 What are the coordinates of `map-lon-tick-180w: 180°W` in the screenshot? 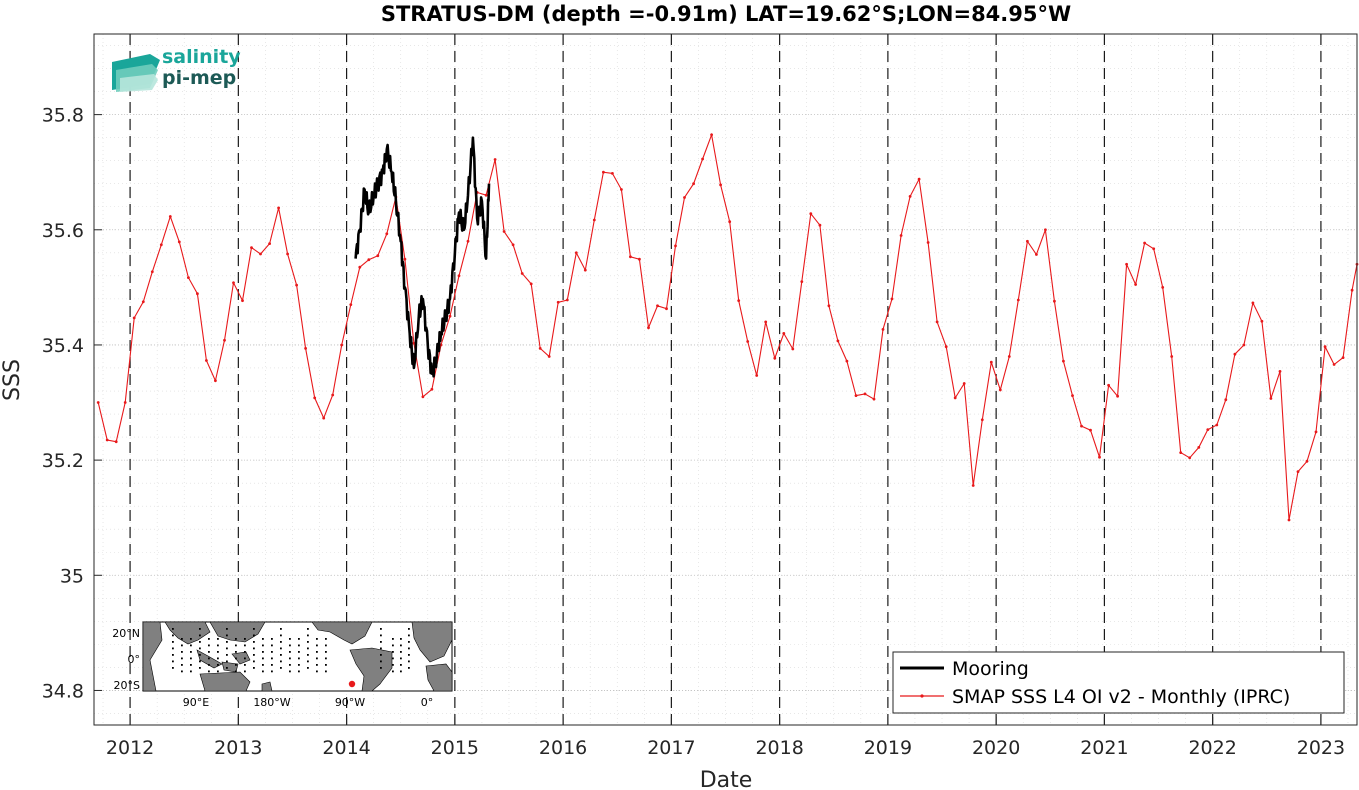 It's located at (271, 702).